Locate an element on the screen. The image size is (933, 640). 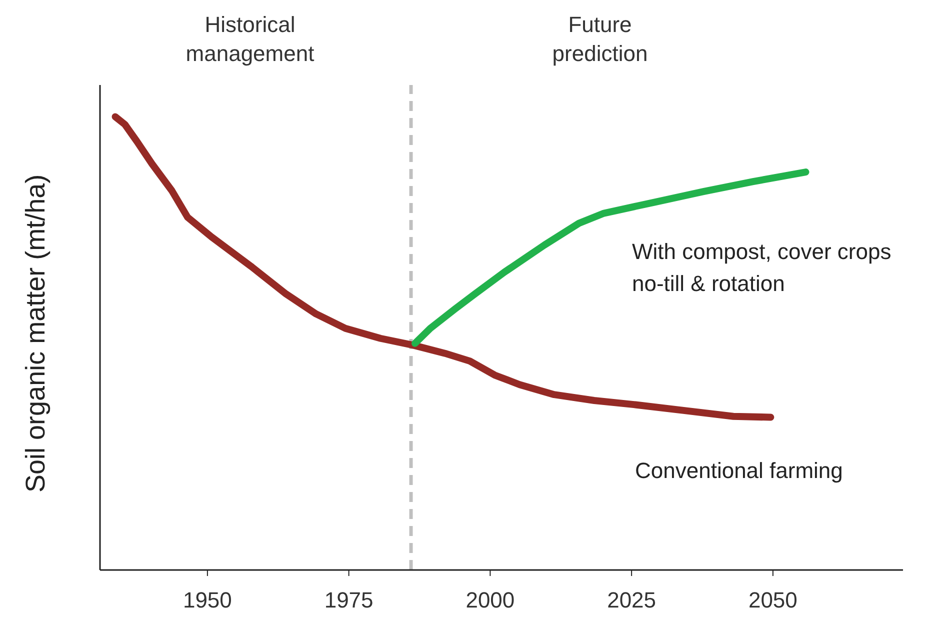
y-axis-title: Soil organic matter (mt/ha) is located at coordinates (35, 333).